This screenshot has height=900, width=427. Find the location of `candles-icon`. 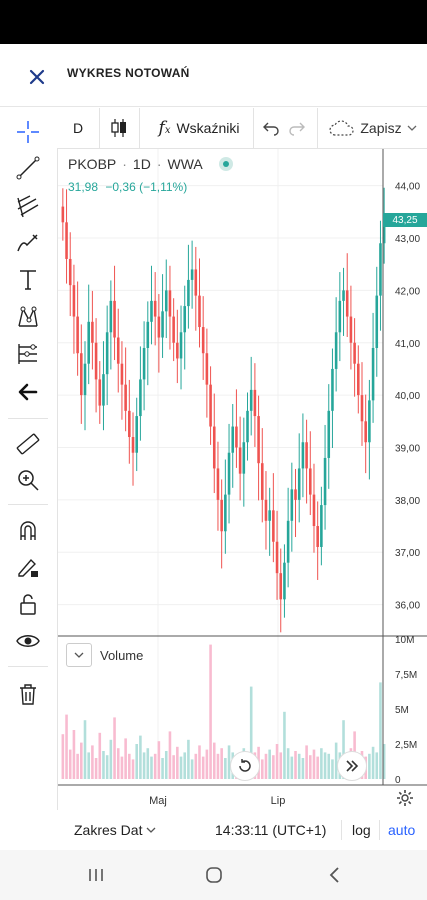

candles-icon is located at coordinates (118, 128).